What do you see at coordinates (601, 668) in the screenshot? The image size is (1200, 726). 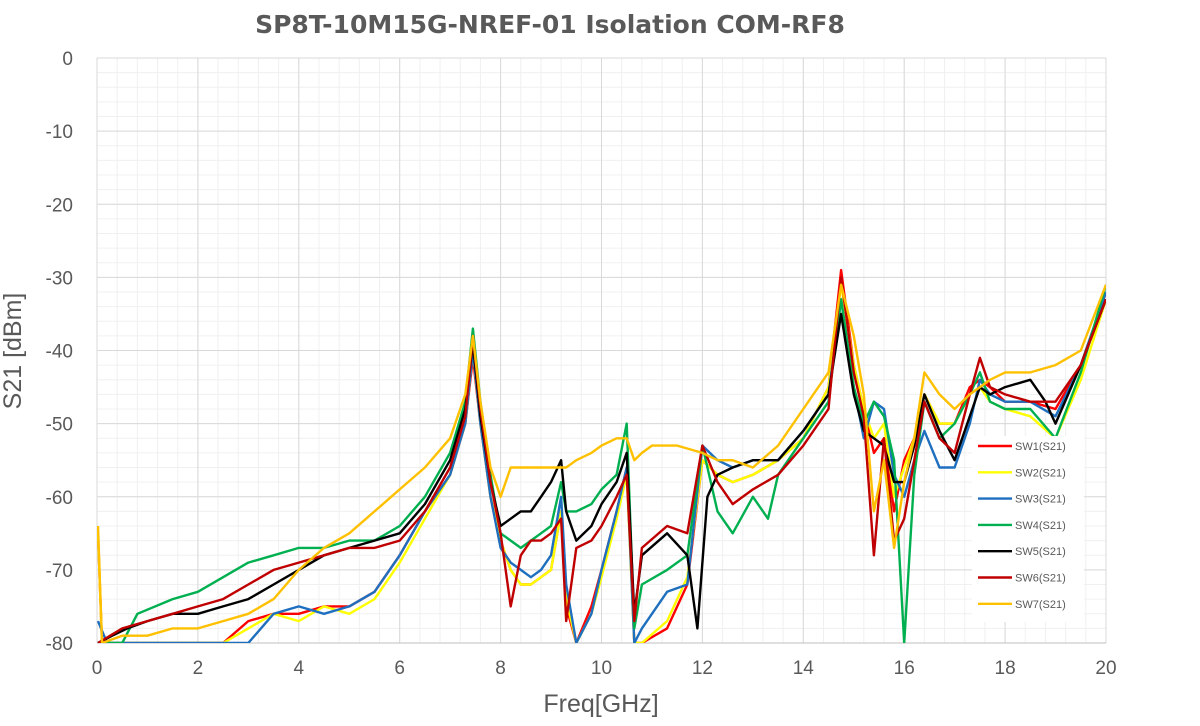 I see `x-tick-label: 10` at bounding box center [601, 668].